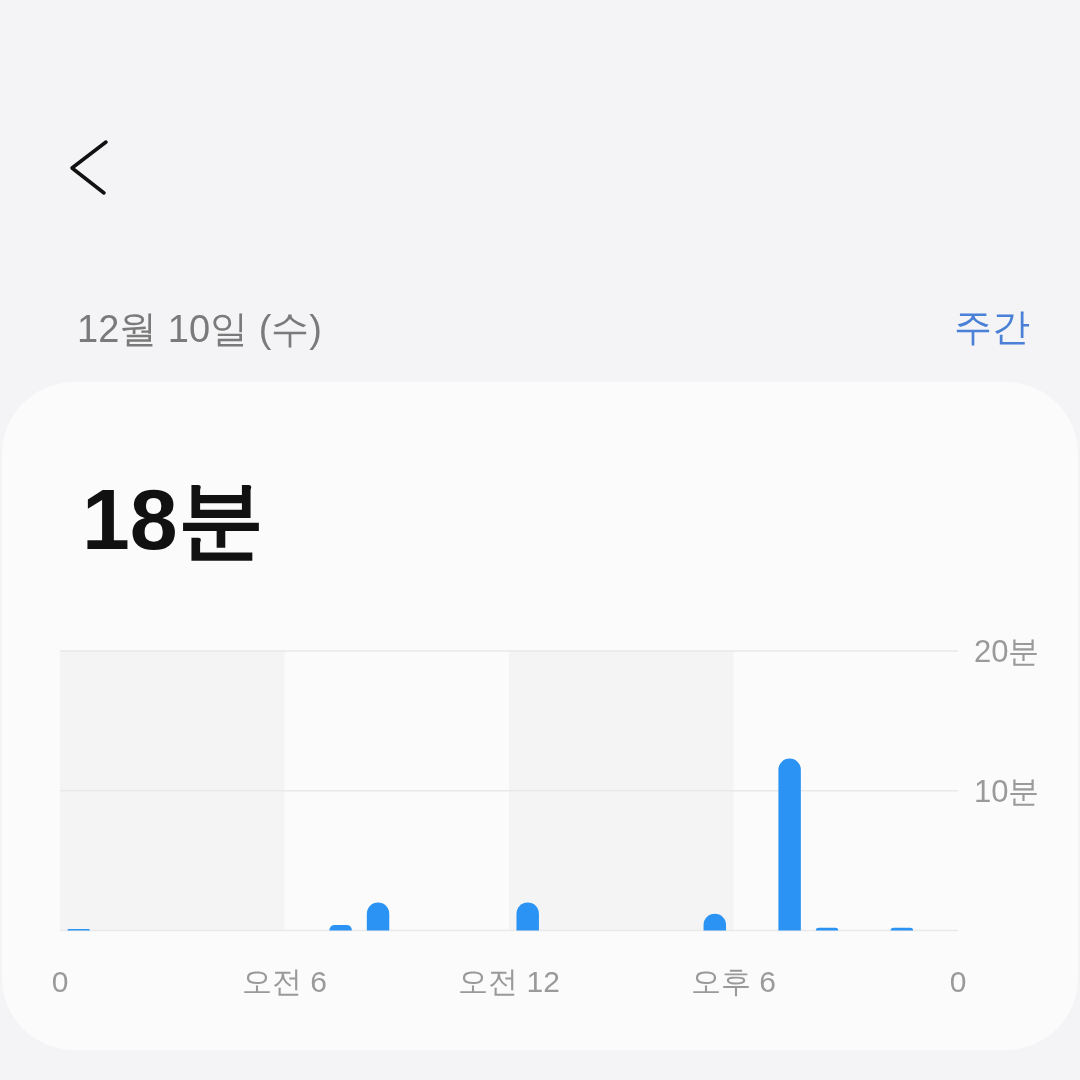 The height and width of the screenshot is (1080, 1080). What do you see at coordinates (509, 981) in the screenshot?
I see `x-tick-label: 오전 12` at bounding box center [509, 981].